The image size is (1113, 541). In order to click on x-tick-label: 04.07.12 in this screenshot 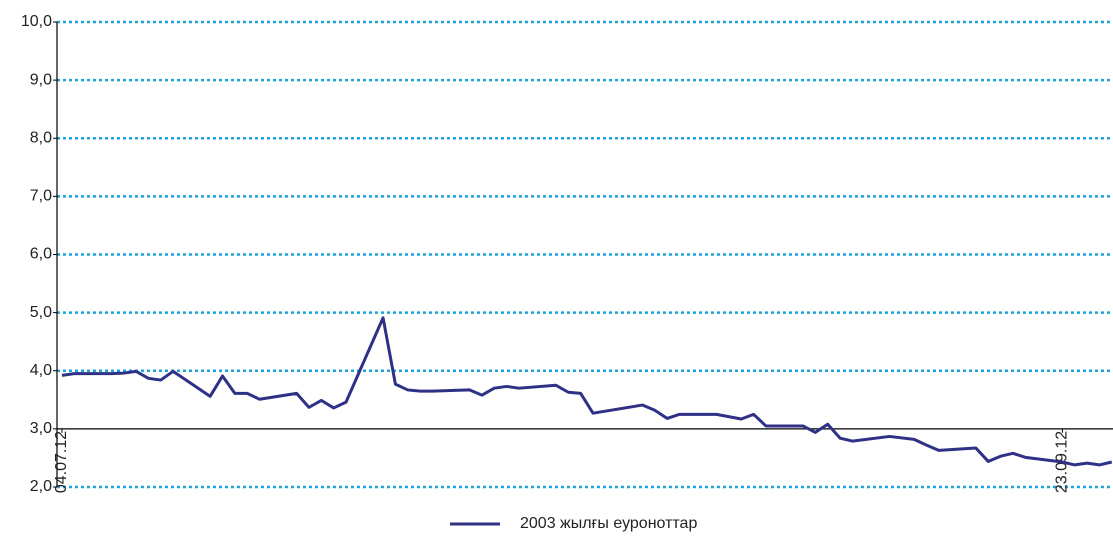, I will do `click(61, 462)`.